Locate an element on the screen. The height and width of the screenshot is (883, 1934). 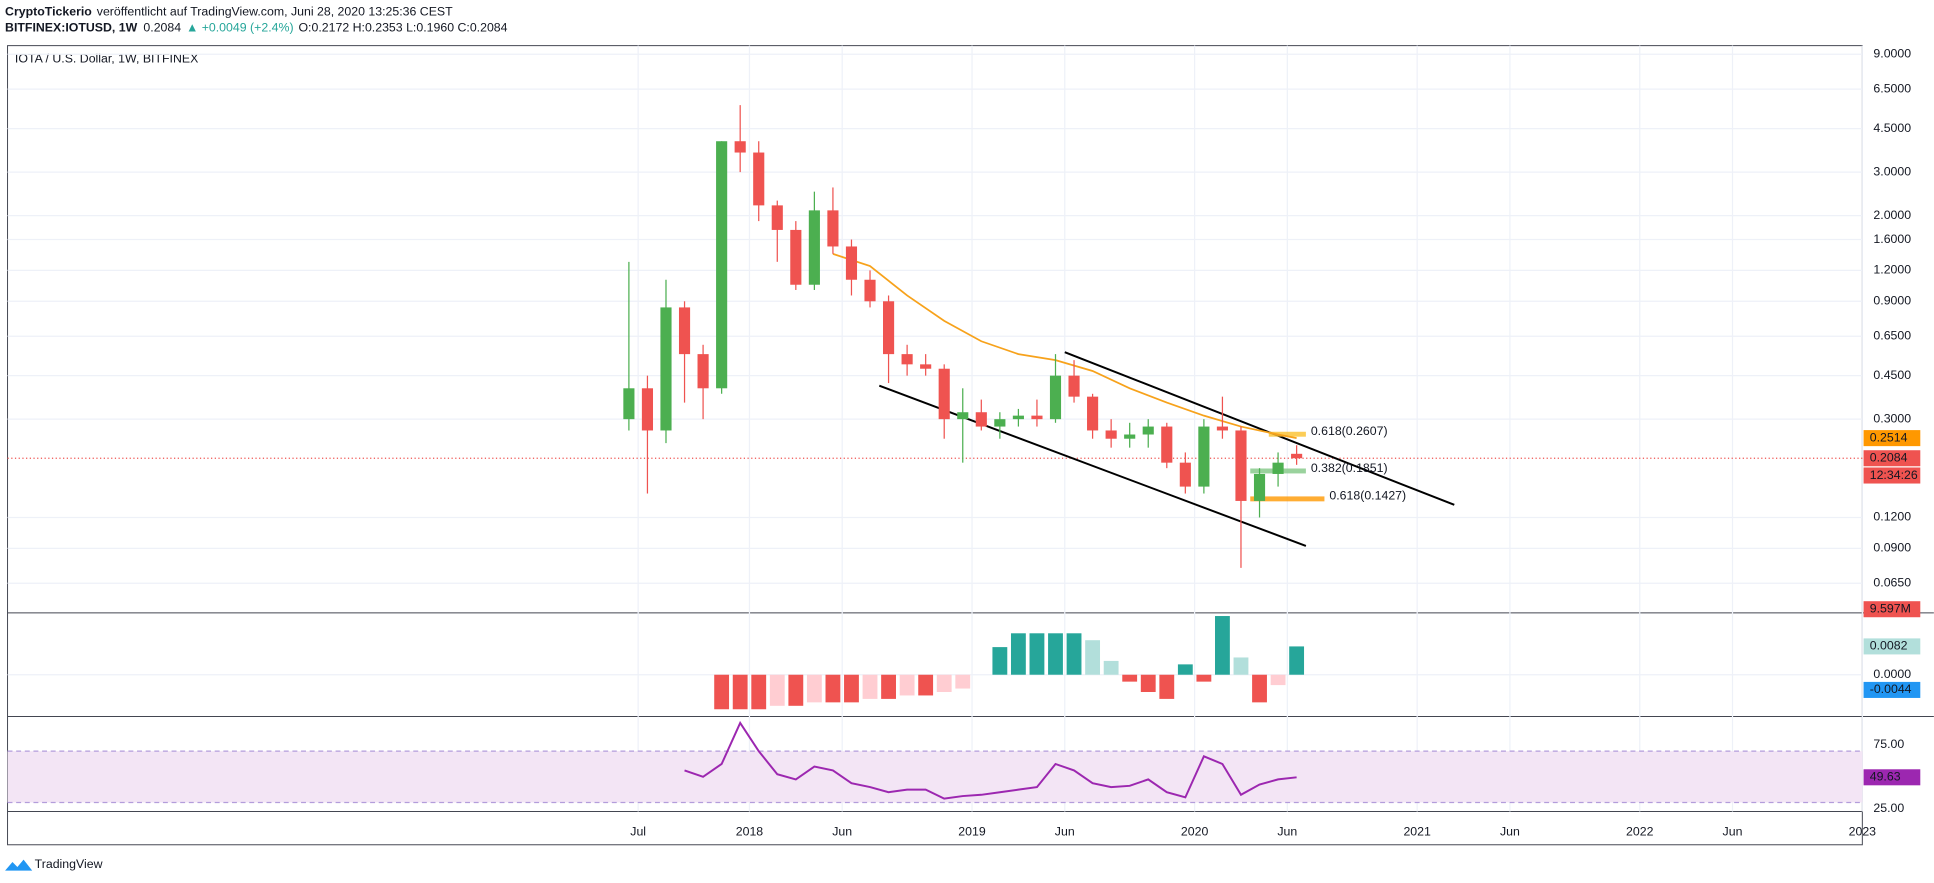
brand: TradingView is located at coordinates (69, 864).